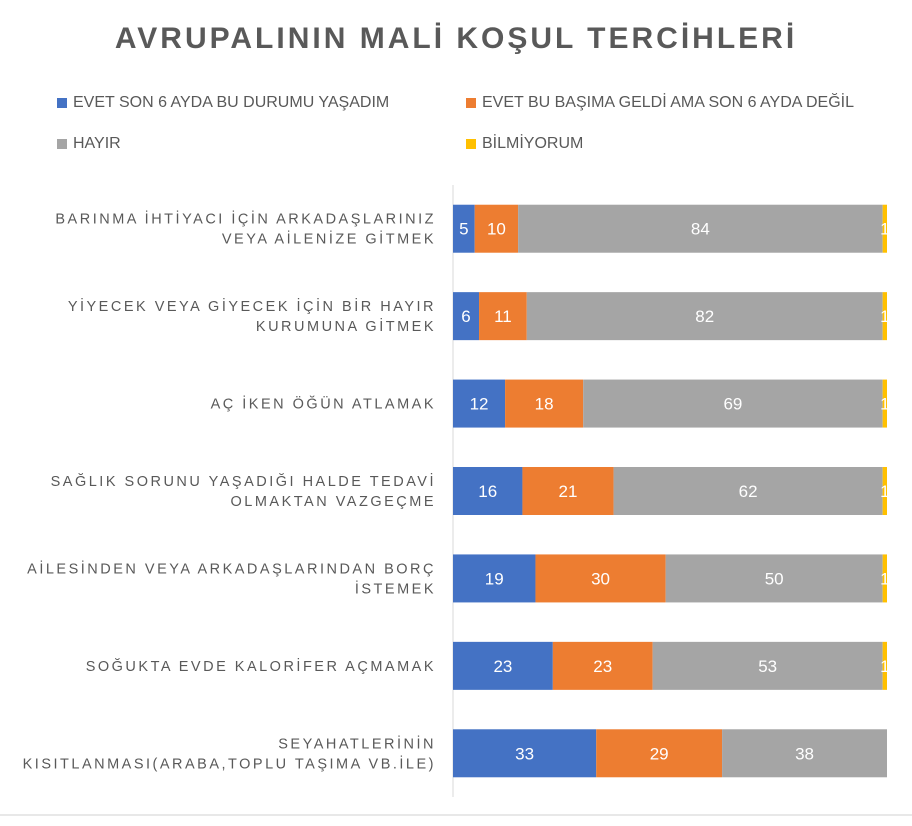 The height and width of the screenshot is (826, 912). I want to click on category-label: OLMAKTAN VAZGEÇME, so click(333, 502).